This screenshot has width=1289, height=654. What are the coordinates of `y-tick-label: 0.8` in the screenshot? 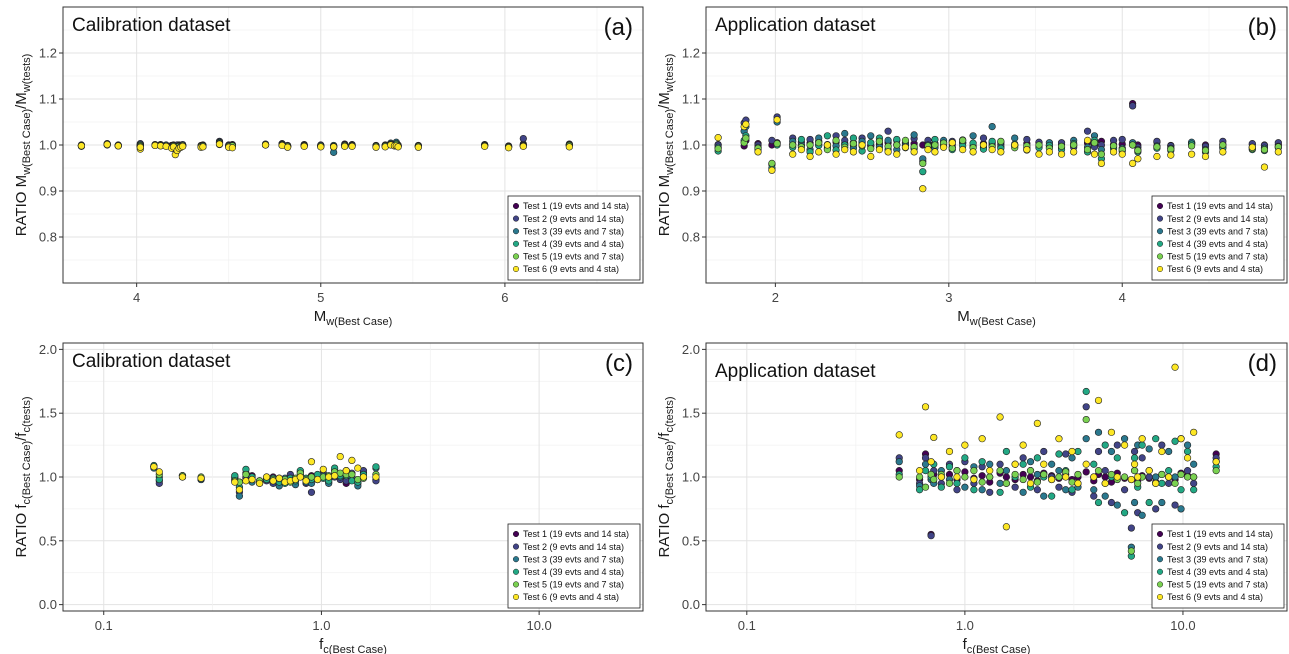 It's located at (691, 237).